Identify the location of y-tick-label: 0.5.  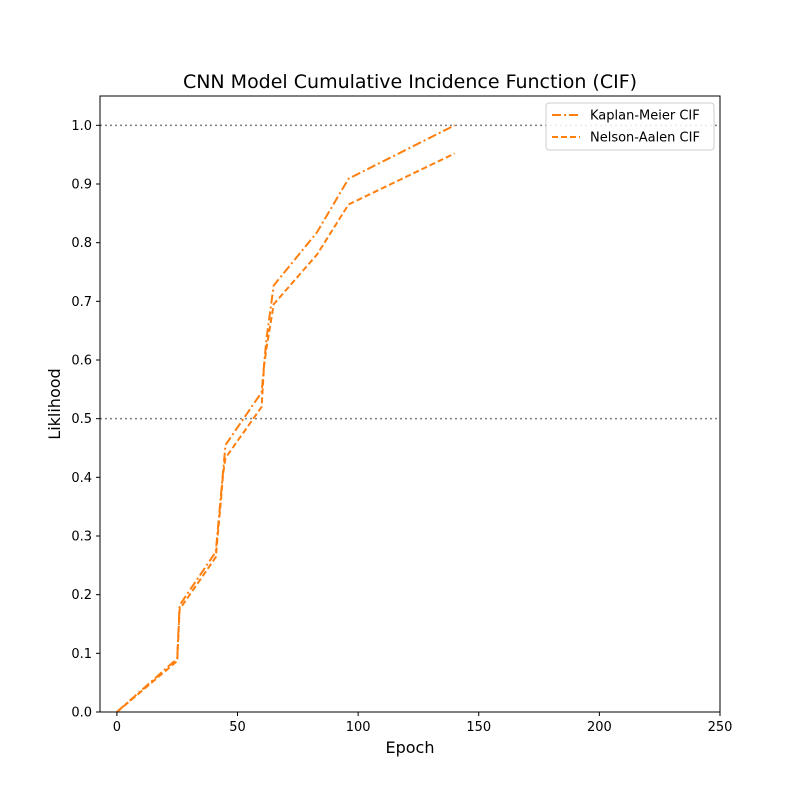
(81, 419).